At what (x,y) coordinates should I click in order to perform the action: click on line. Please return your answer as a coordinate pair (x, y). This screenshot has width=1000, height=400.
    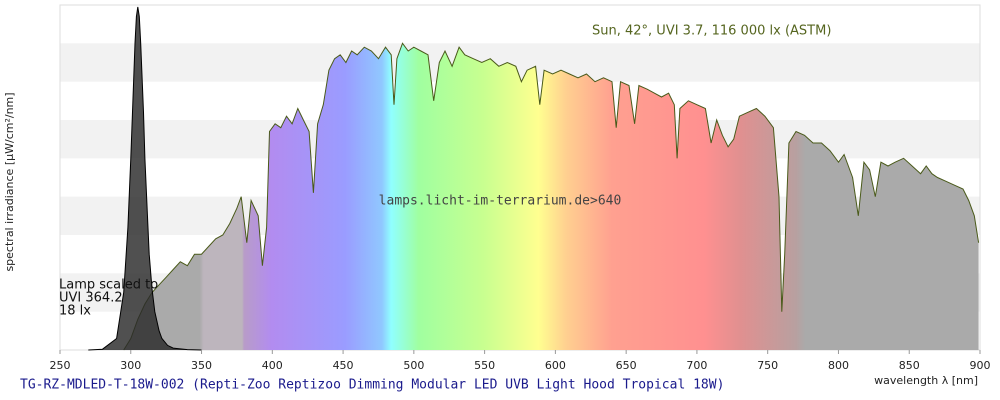
    Looking at the image, I should click on (145, 178).